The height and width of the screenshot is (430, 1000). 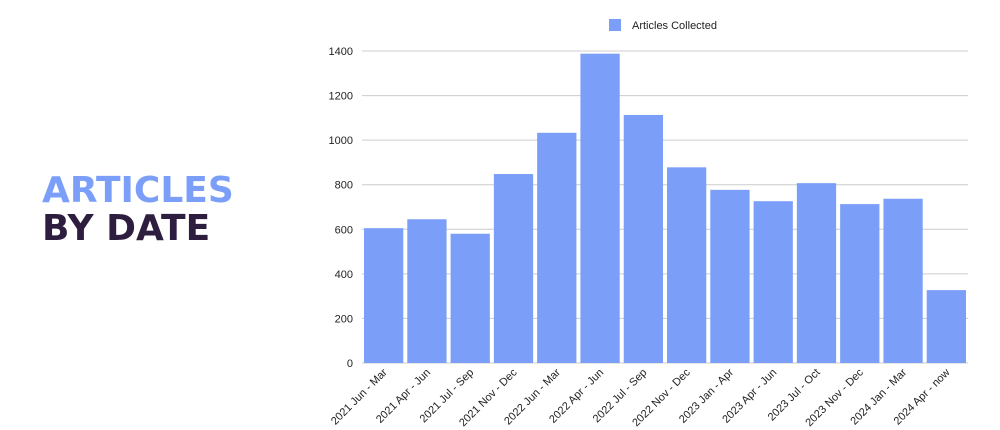 I want to click on y-tick-label: 600, so click(x=344, y=230).